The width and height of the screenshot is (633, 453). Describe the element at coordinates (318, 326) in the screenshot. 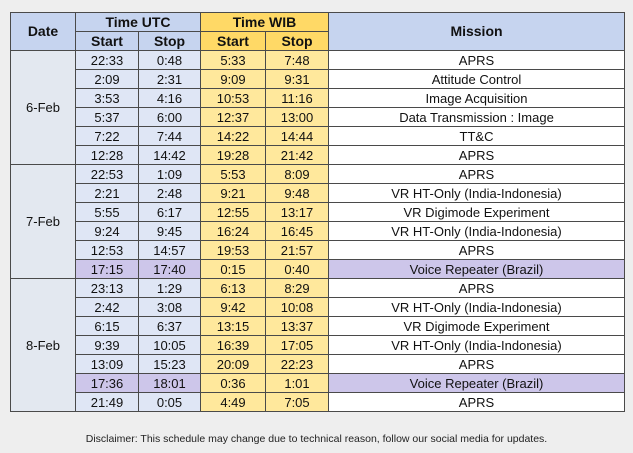

I see `schedule-row: 6:15 6:37 13:15 13:37 VR Digimode Experiment` at that location.